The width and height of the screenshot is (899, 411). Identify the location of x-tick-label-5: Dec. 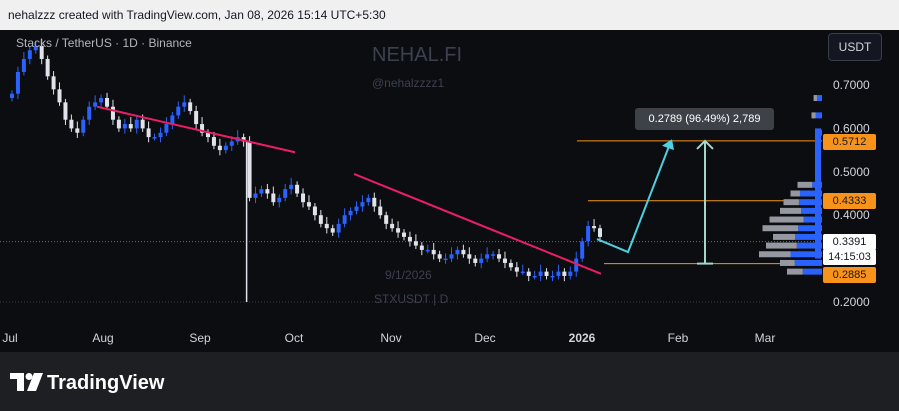
(484, 338).